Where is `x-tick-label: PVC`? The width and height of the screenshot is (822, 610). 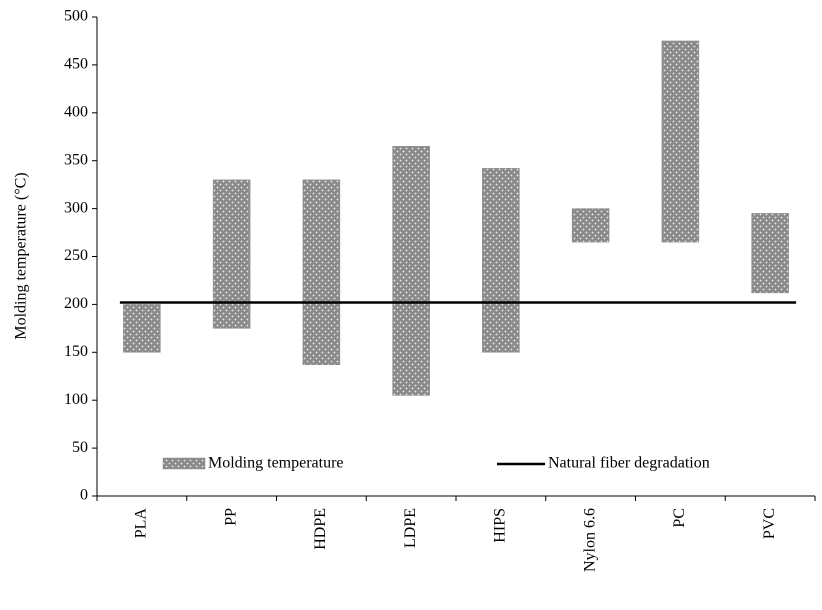 x-tick-label: PVC is located at coordinates (769, 523).